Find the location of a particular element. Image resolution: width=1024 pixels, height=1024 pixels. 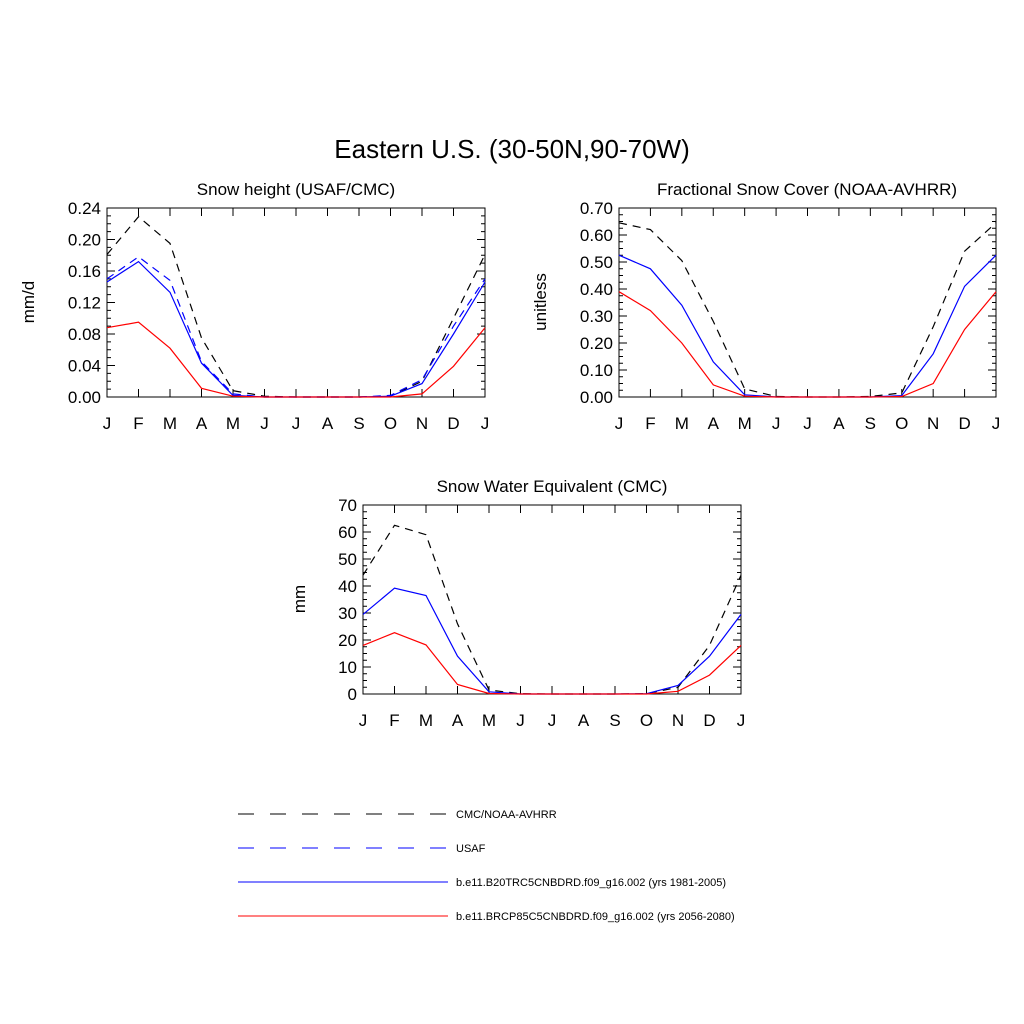

legend-label: CMC/NOAA-AVHRR is located at coordinates (506, 815).